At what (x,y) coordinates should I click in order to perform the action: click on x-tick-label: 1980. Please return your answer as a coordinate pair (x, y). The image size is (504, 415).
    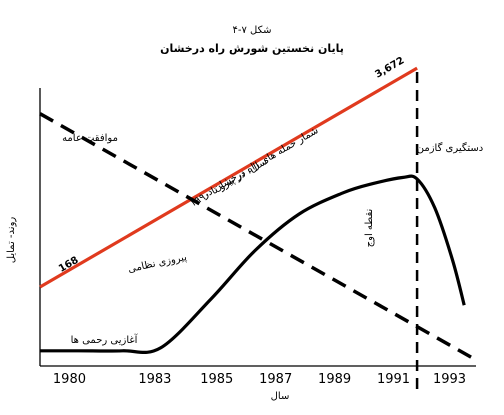
    Looking at the image, I should click on (69, 379).